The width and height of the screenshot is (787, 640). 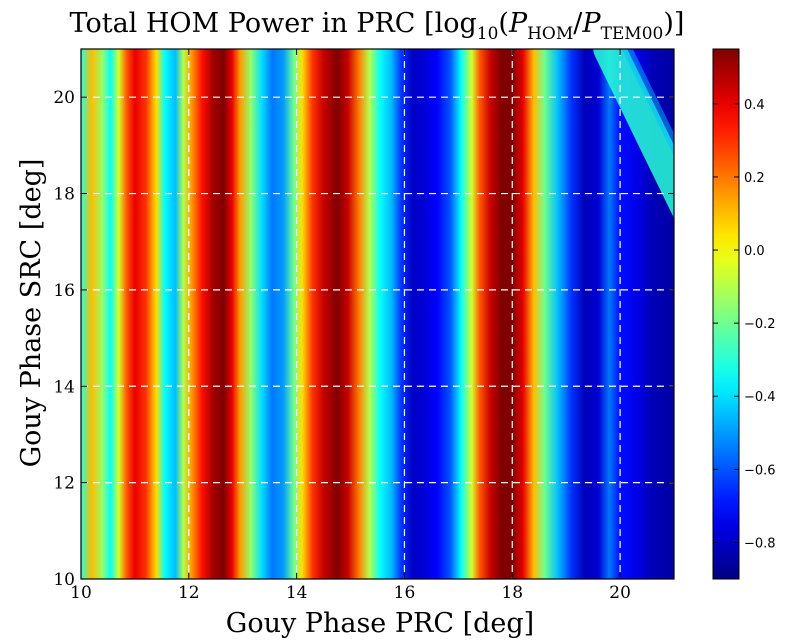 I want to click on x-tick-label: 20, so click(x=620, y=593).